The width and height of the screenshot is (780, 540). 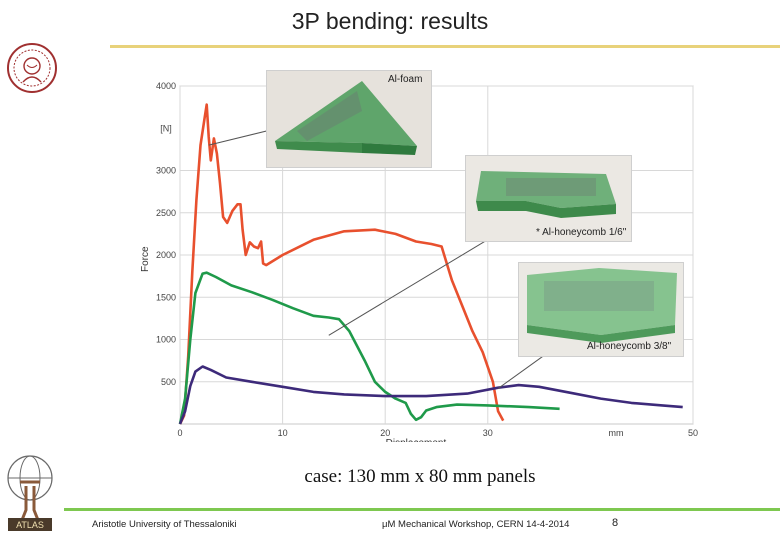 I want to click on x-tick-label: 20, so click(x=385, y=433).